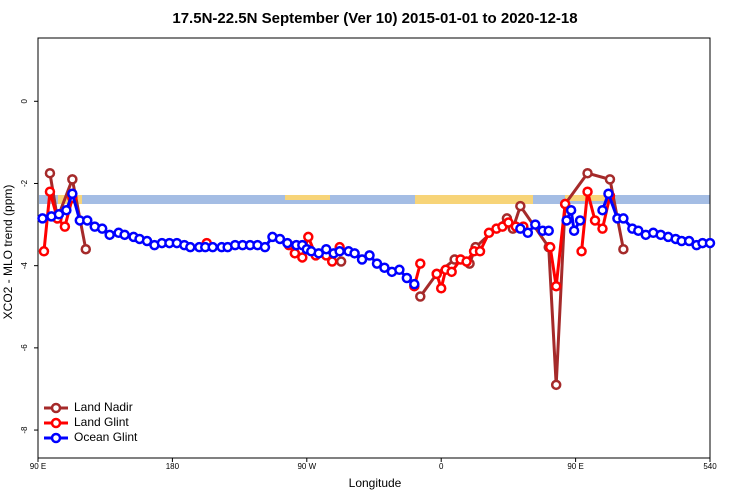 The image size is (750, 500). What do you see at coordinates (24, 183) in the screenshot?
I see `y-tick-label: -2` at bounding box center [24, 183].